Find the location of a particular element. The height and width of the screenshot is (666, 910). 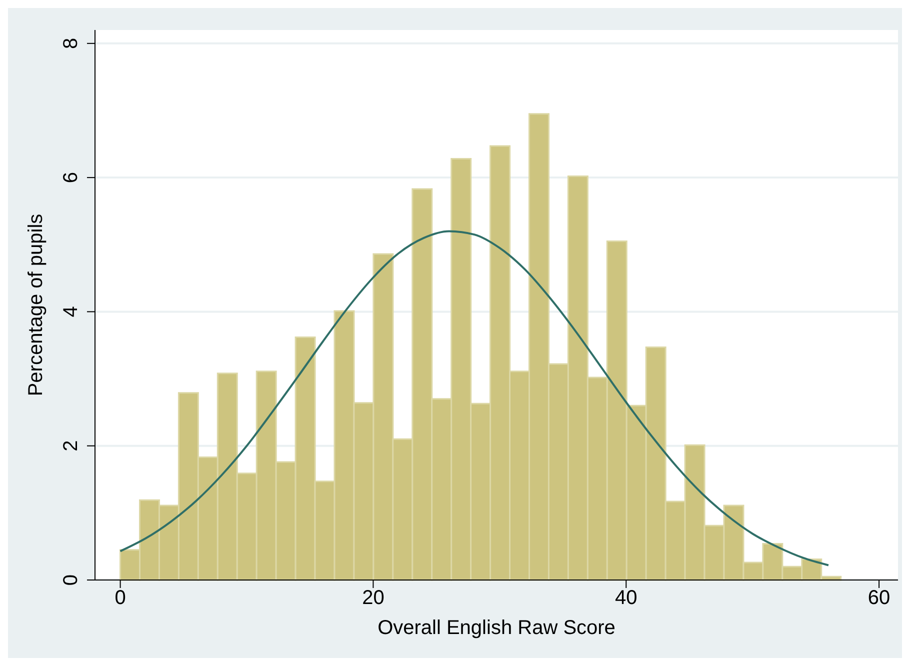

x-tick-label: 20 is located at coordinates (373, 598).